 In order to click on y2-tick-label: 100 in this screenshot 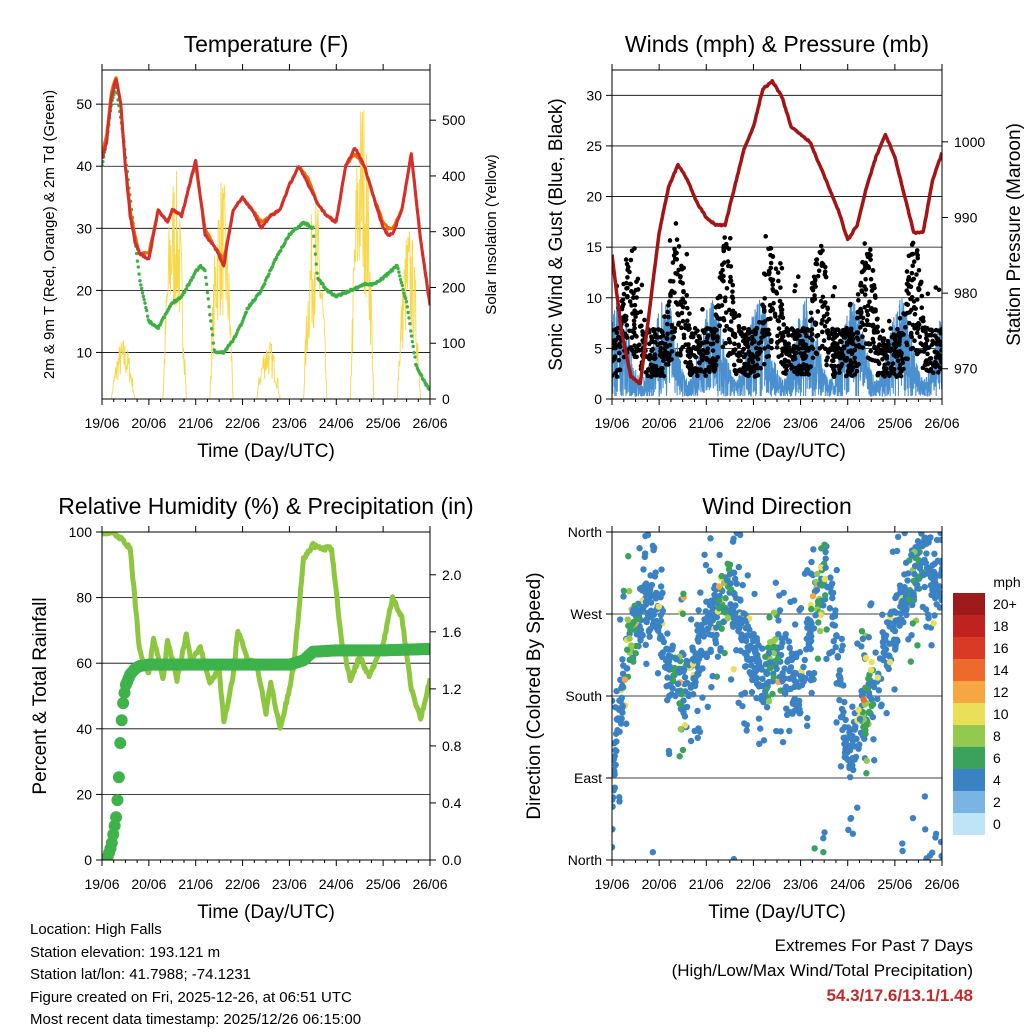, I will do `click(454, 343)`.